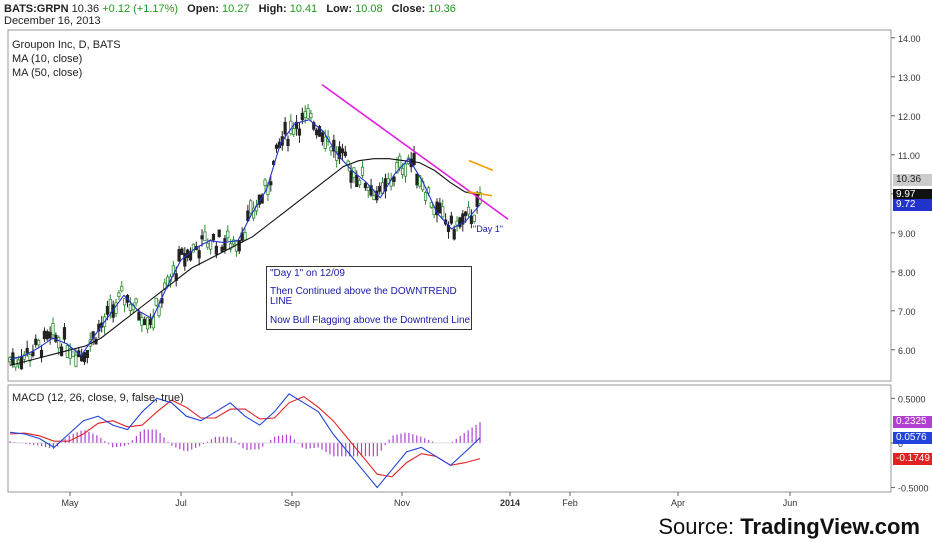 This screenshot has height=550, width=932. I want to click on axis-value-tag: 0.2325, so click(912, 422).